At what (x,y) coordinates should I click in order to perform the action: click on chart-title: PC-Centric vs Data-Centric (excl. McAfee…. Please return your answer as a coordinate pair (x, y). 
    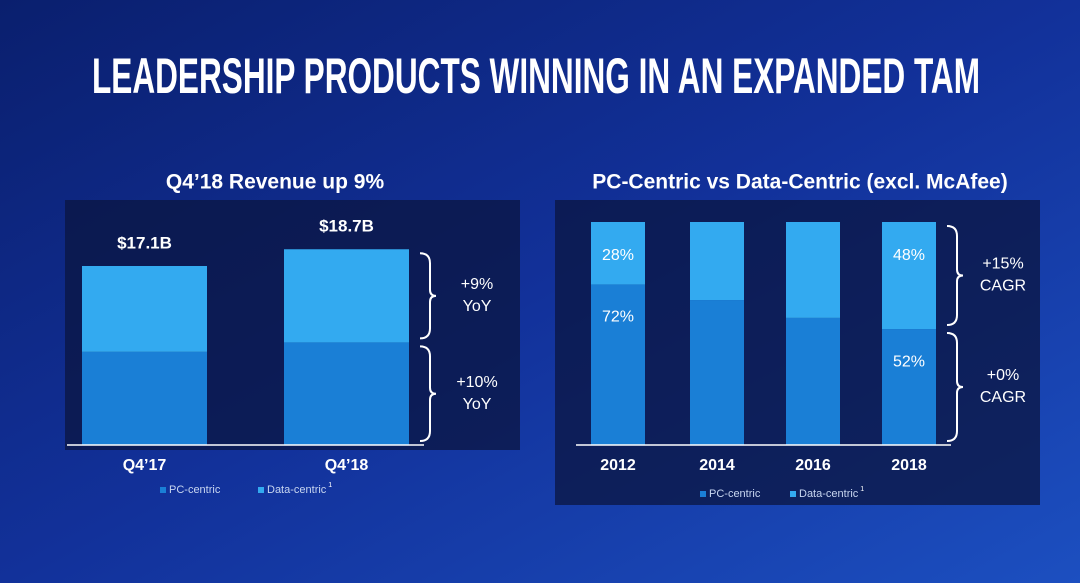
    Looking at the image, I should click on (799, 182).